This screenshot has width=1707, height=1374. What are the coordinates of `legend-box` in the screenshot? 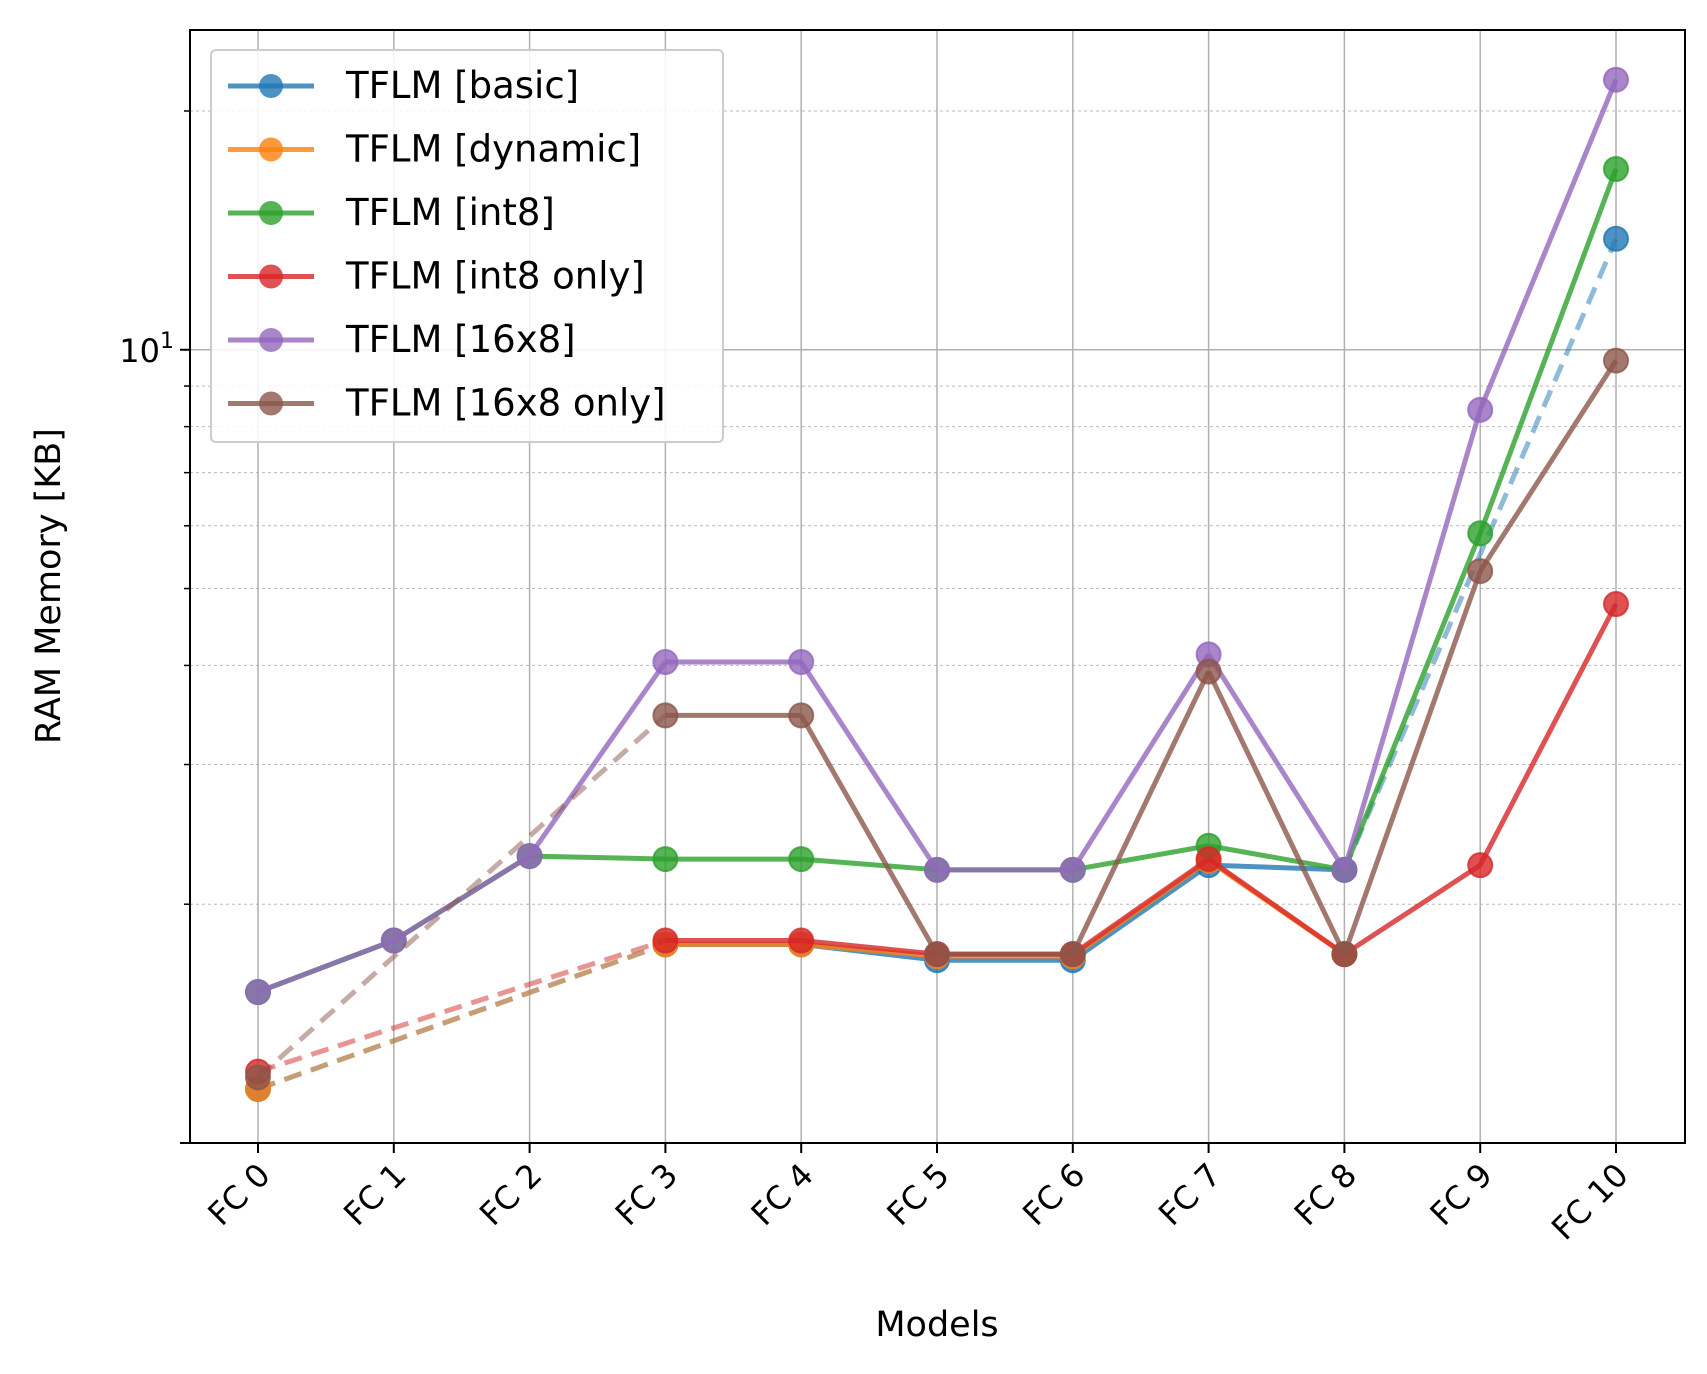 It's located at (467, 246).